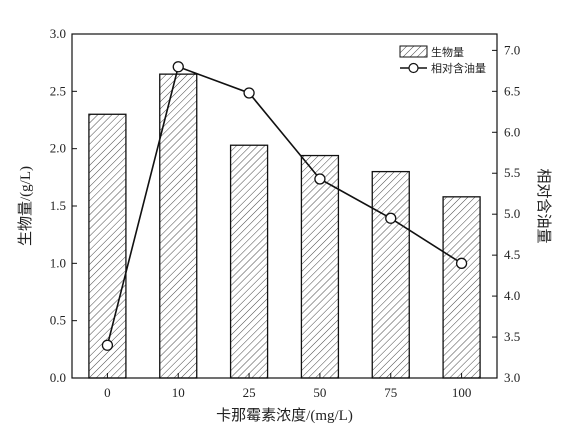 The image size is (563, 446). What do you see at coordinates (512, 90) in the screenshot?
I see `right-tick-label: 6.5` at bounding box center [512, 90].